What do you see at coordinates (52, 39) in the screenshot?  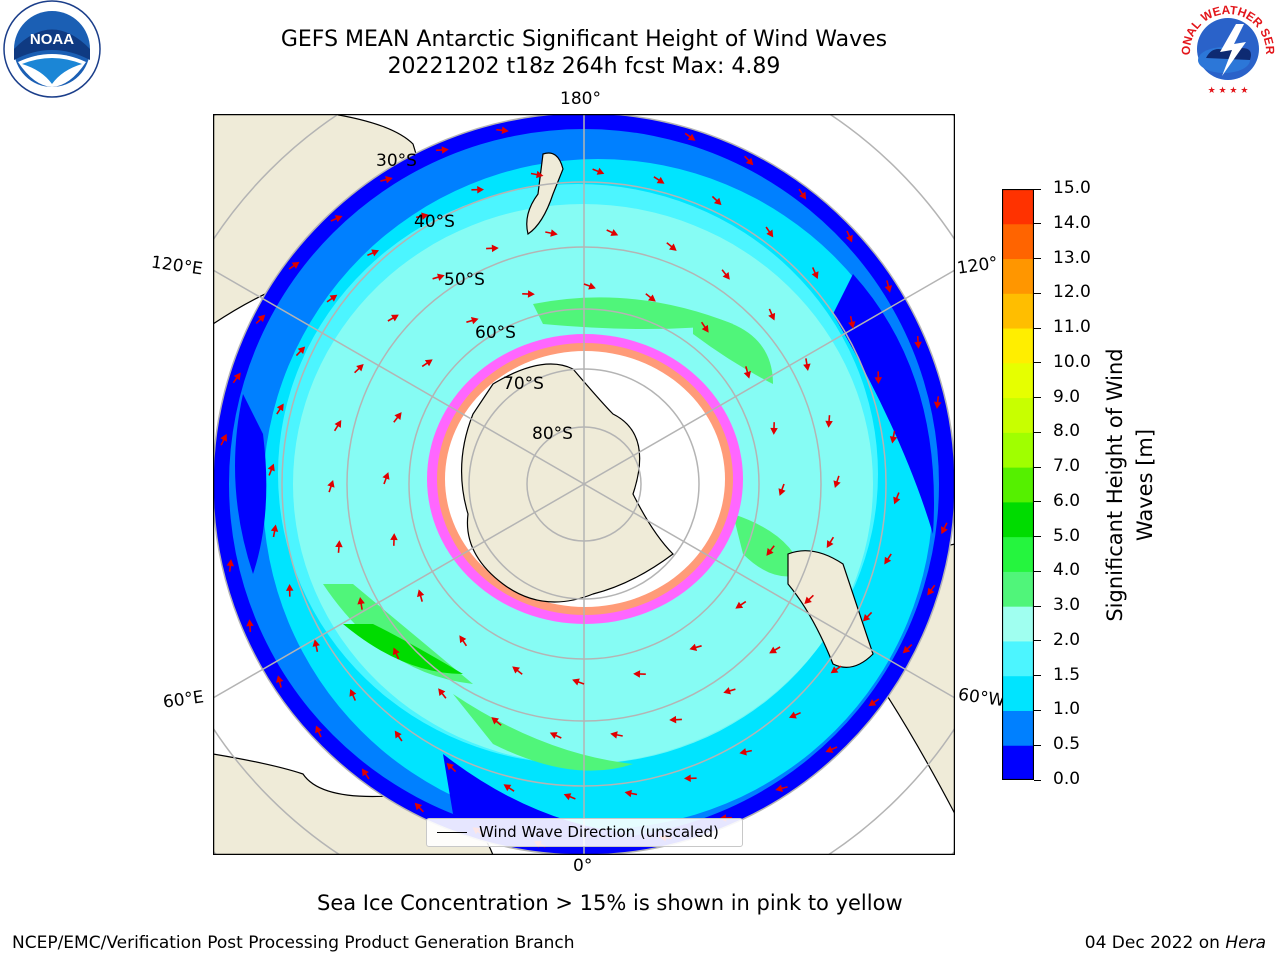 I see `noaa-logo-text: NOAA` at bounding box center [52, 39].